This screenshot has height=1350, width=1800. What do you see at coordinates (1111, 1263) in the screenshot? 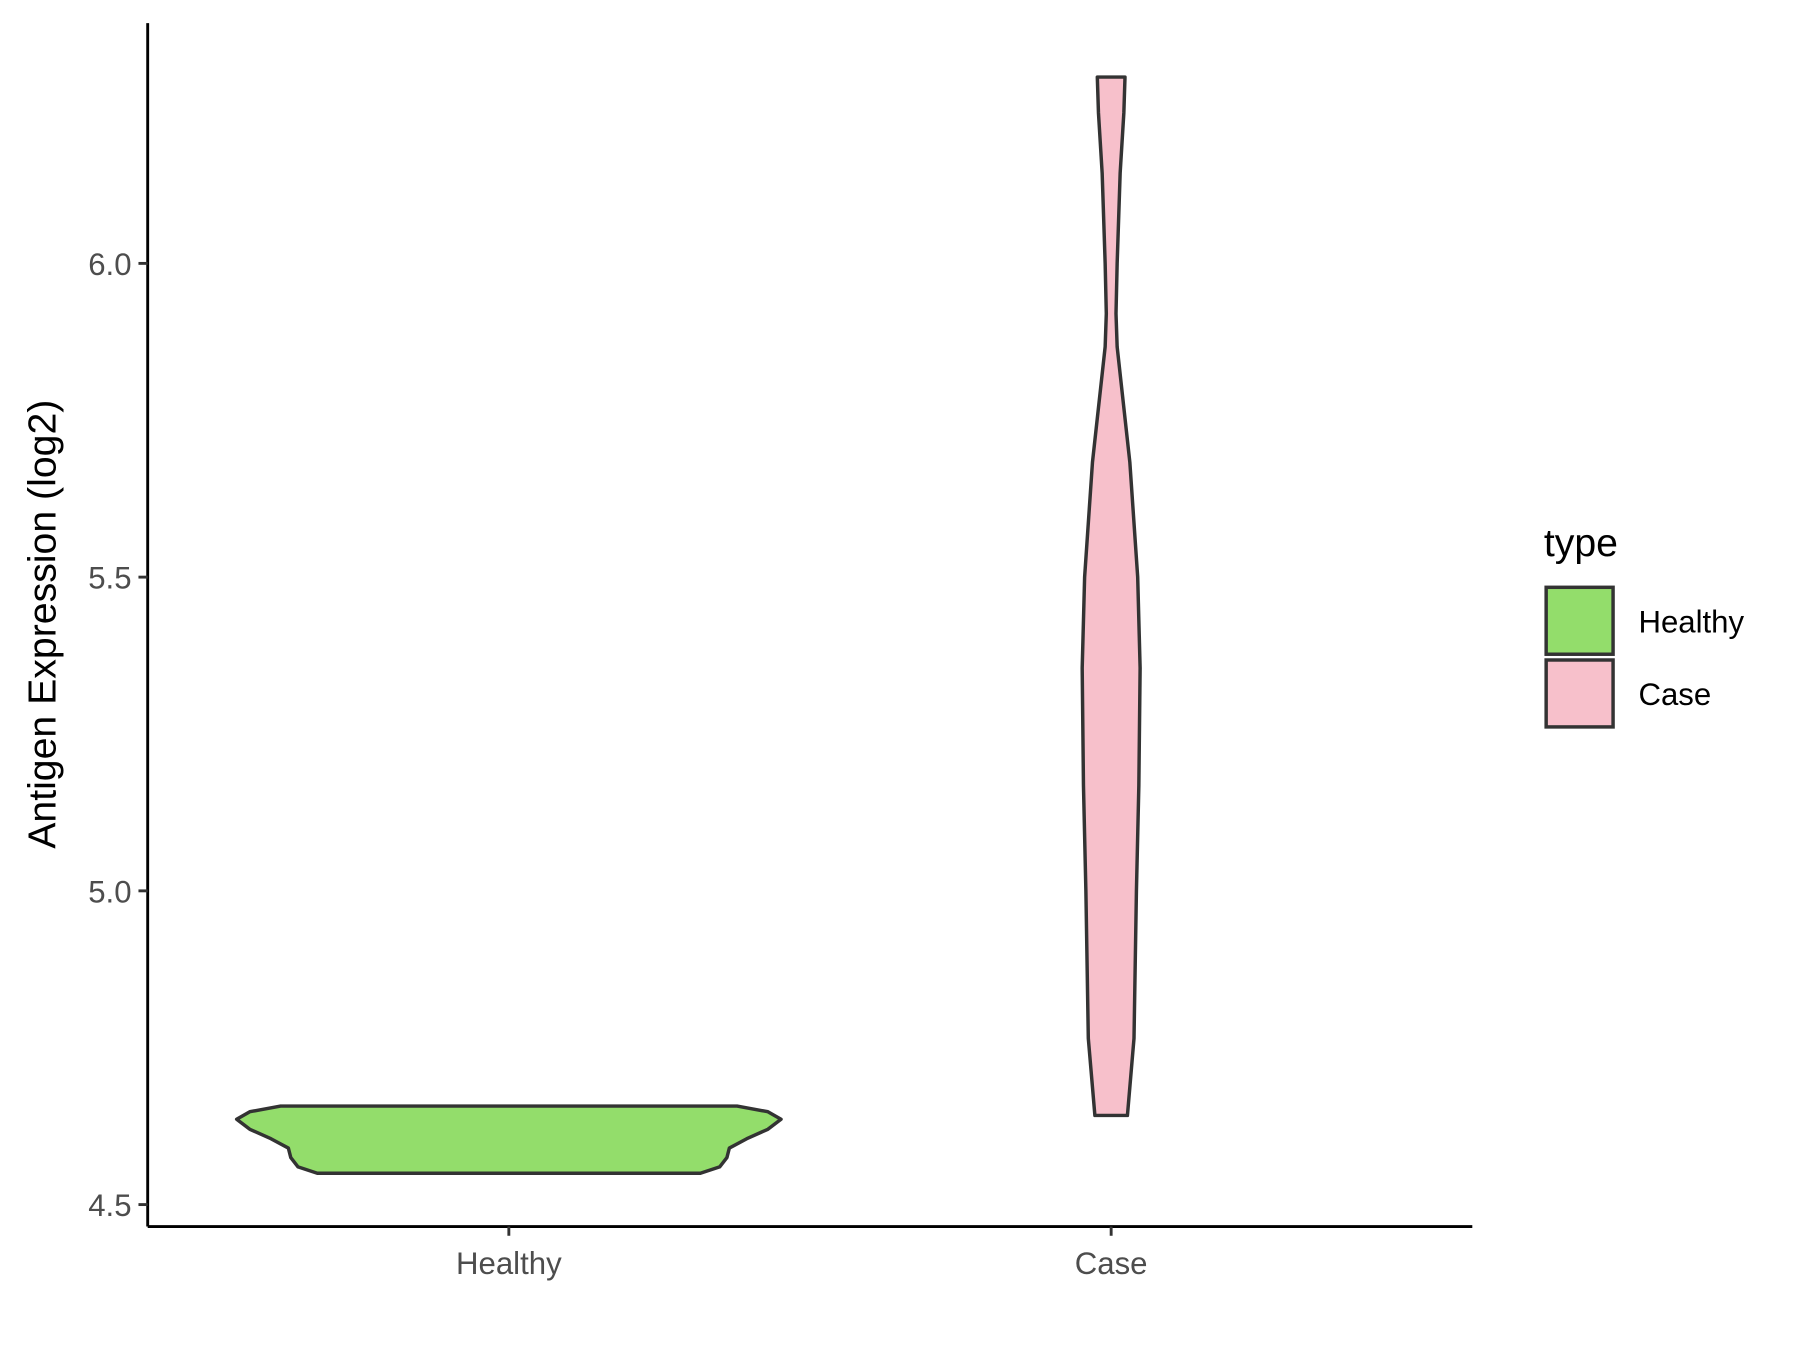
I see `x-tick-label: Case` at bounding box center [1111, 1263].